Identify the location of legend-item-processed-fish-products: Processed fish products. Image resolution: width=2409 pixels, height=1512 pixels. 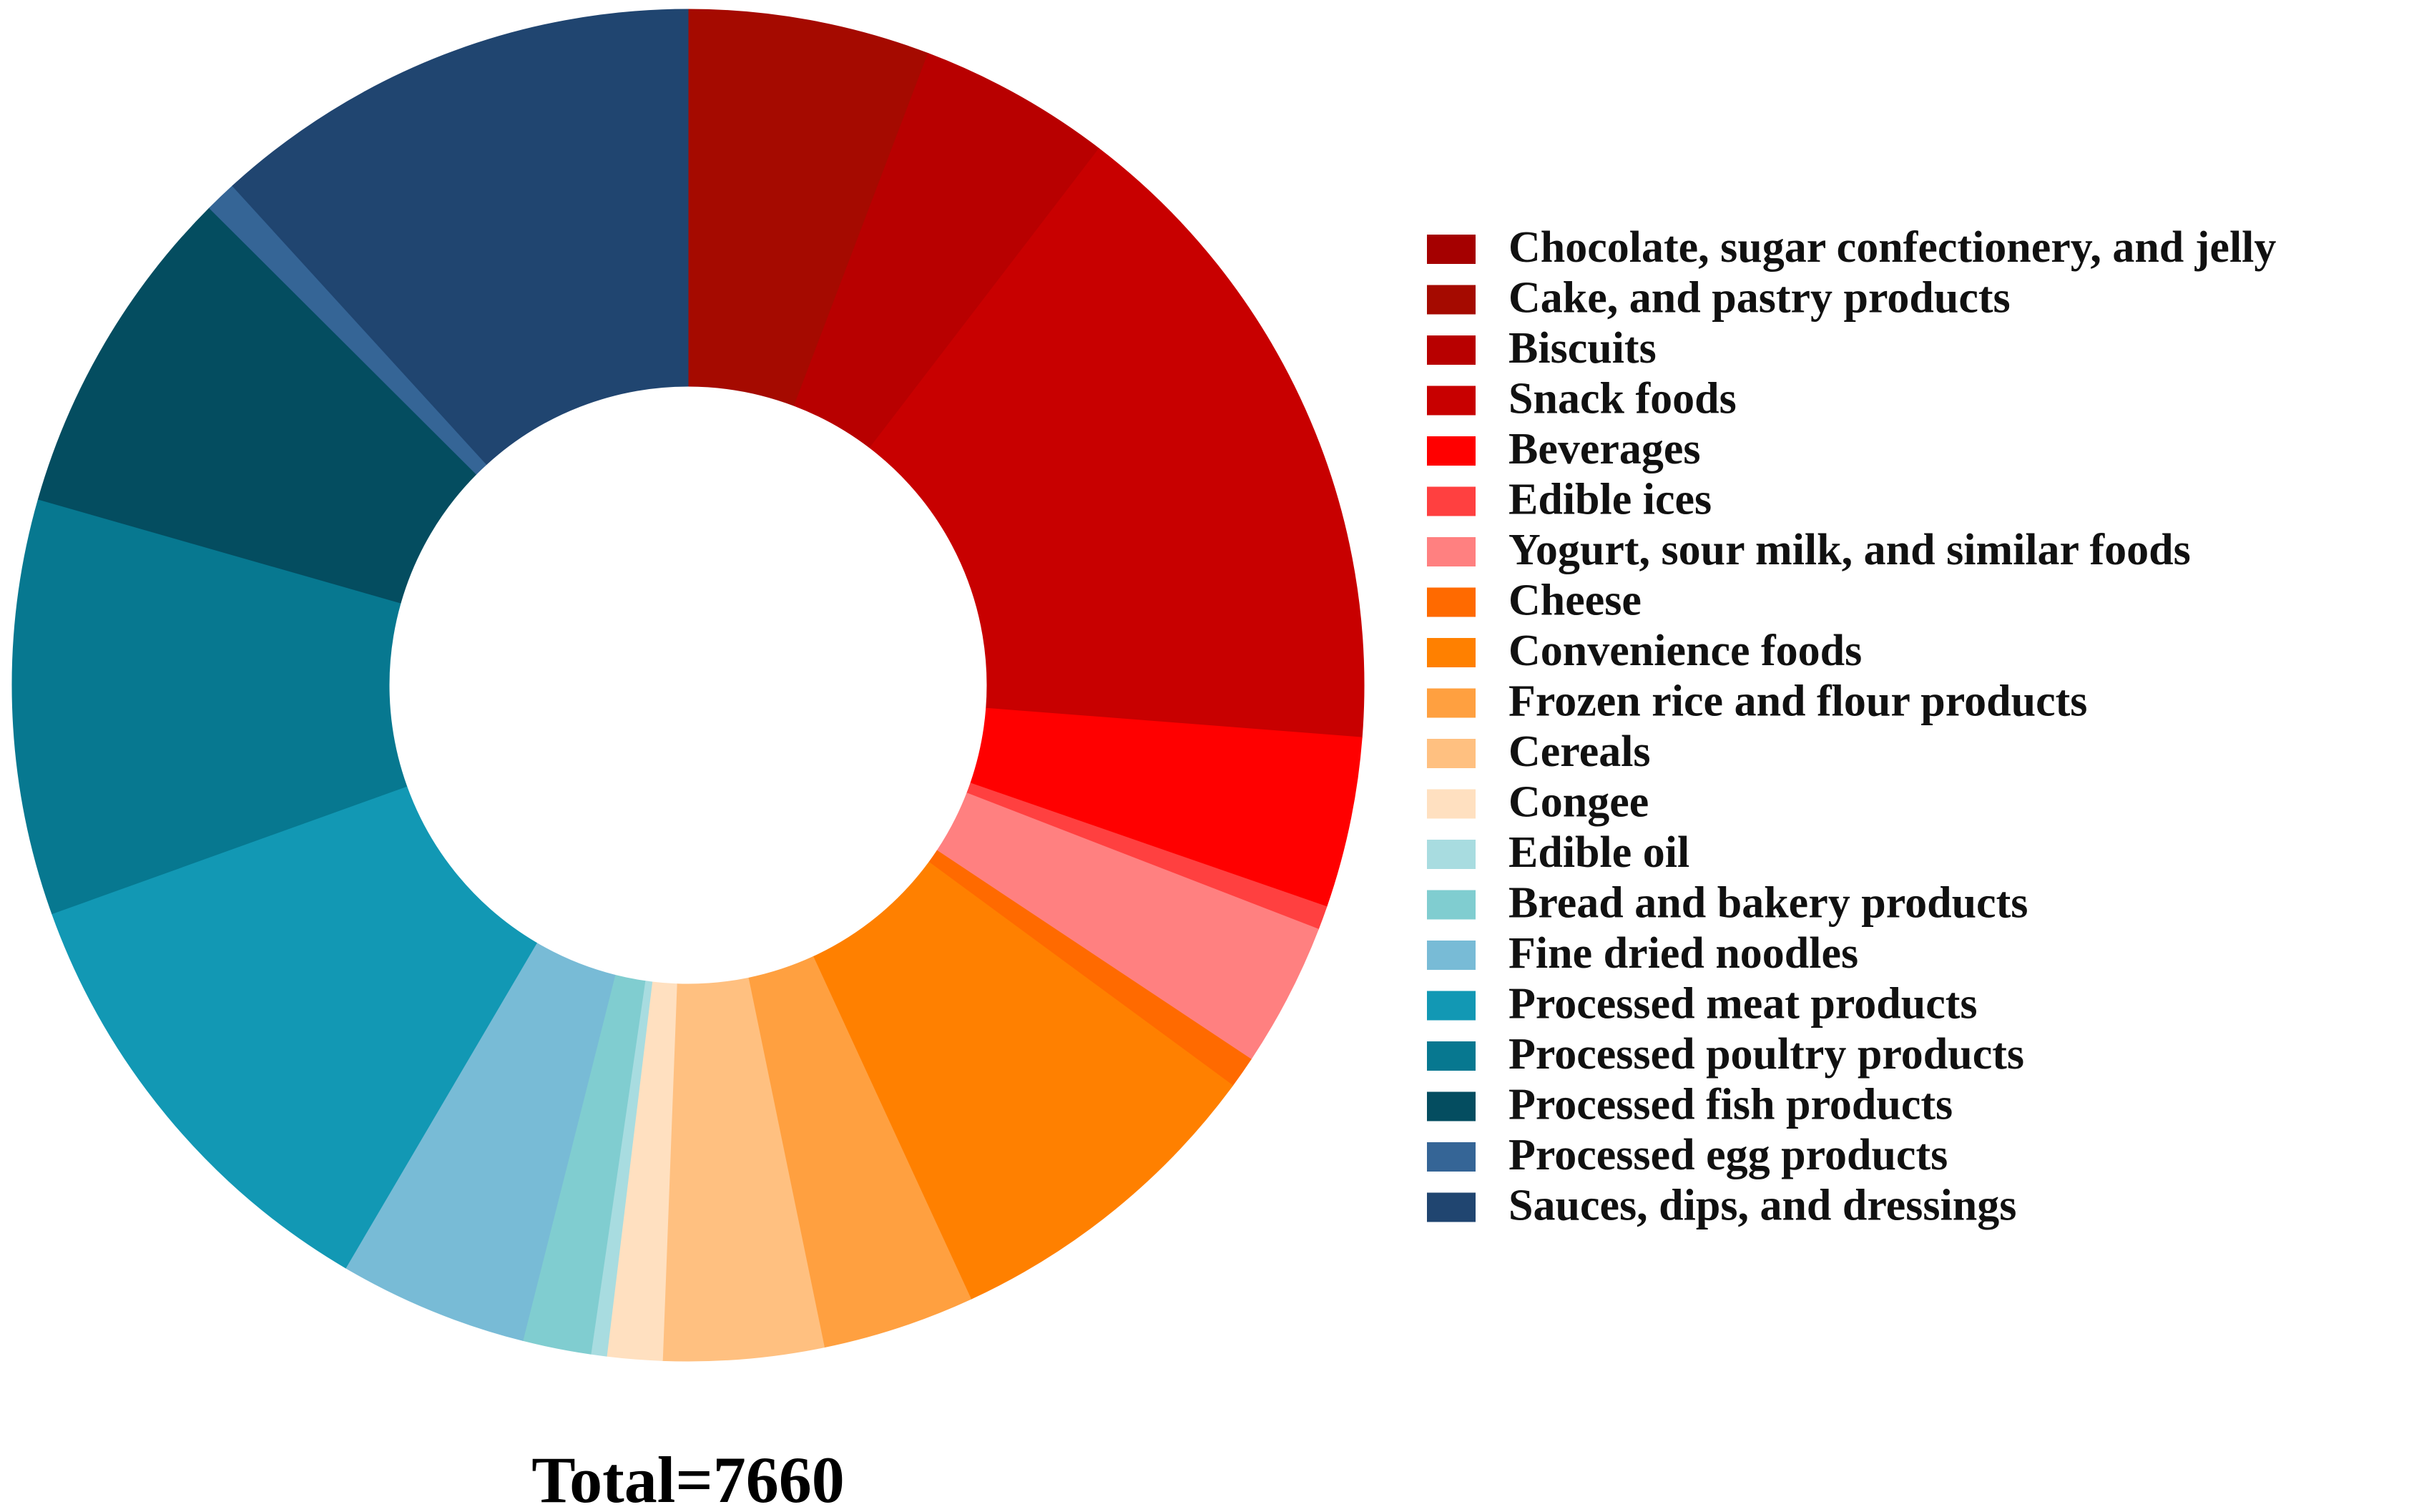
(1690, 1105).